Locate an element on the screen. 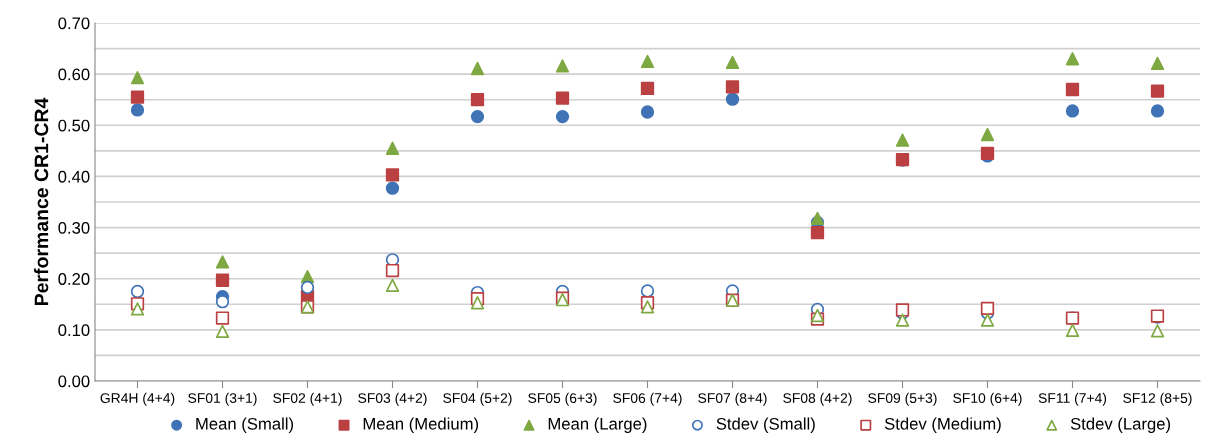  y-tick-label: 0.30 is located at coordinates (74, 227).